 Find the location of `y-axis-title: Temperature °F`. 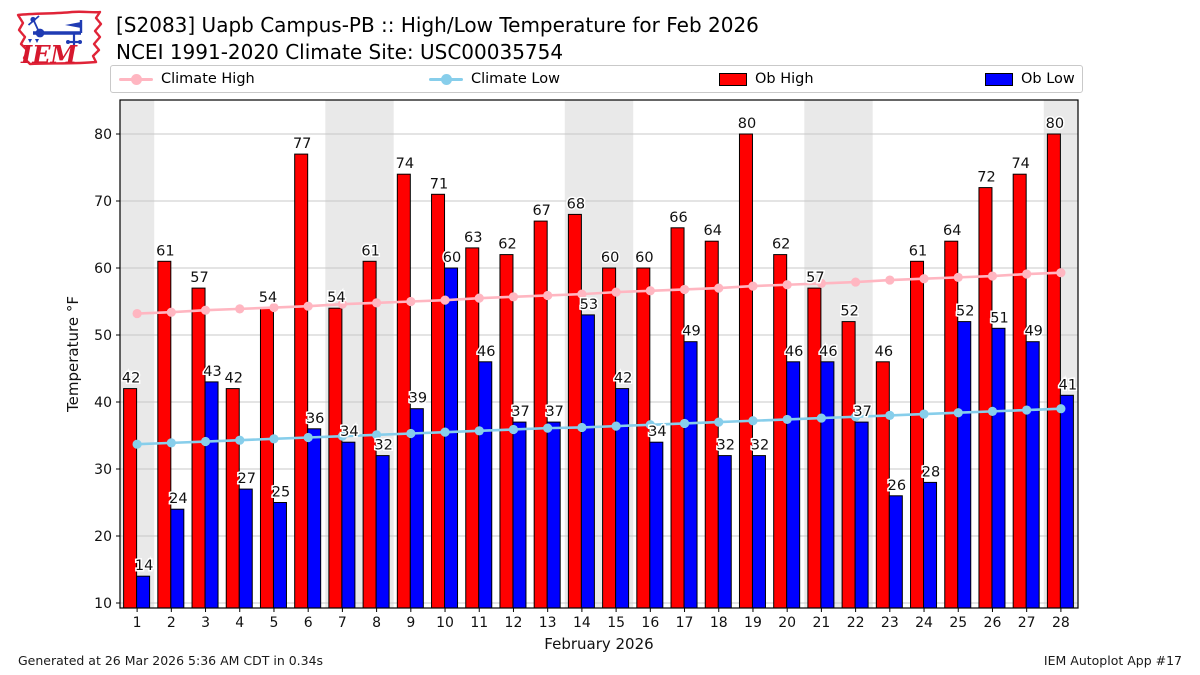

y-axis-title: Temperature °F is located at coordinates (73, 354).